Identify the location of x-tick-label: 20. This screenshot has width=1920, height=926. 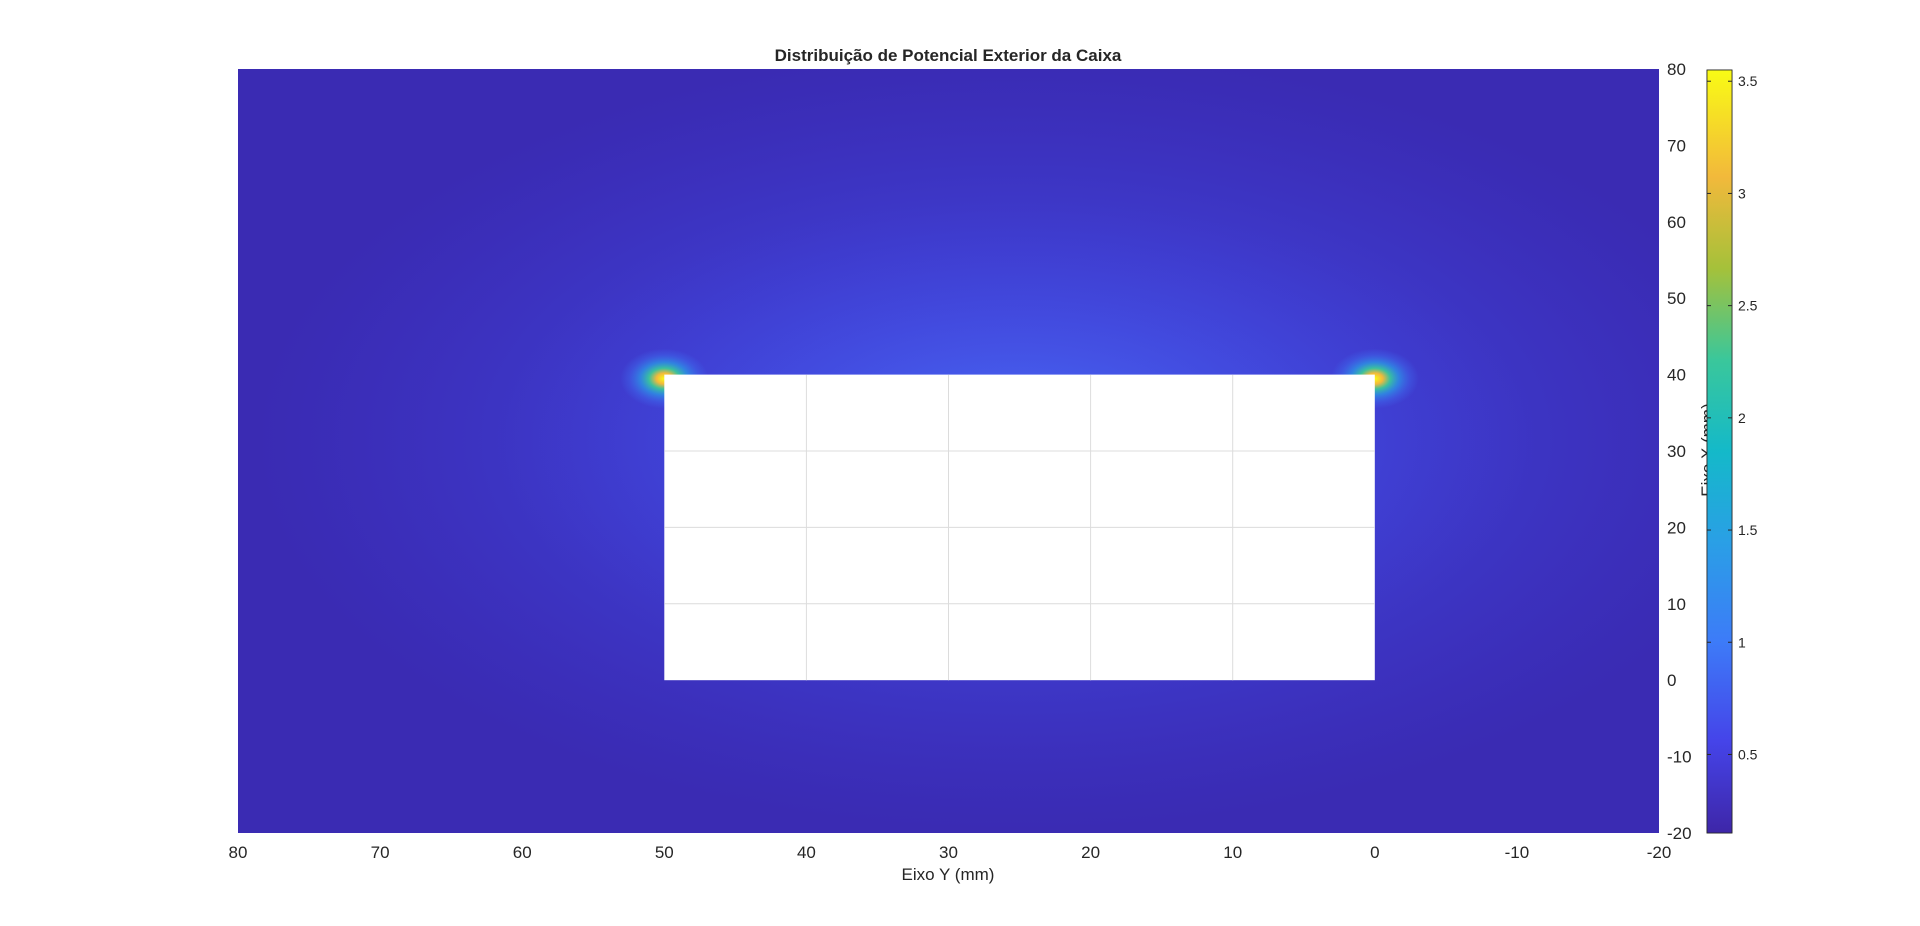
(1090, 852).